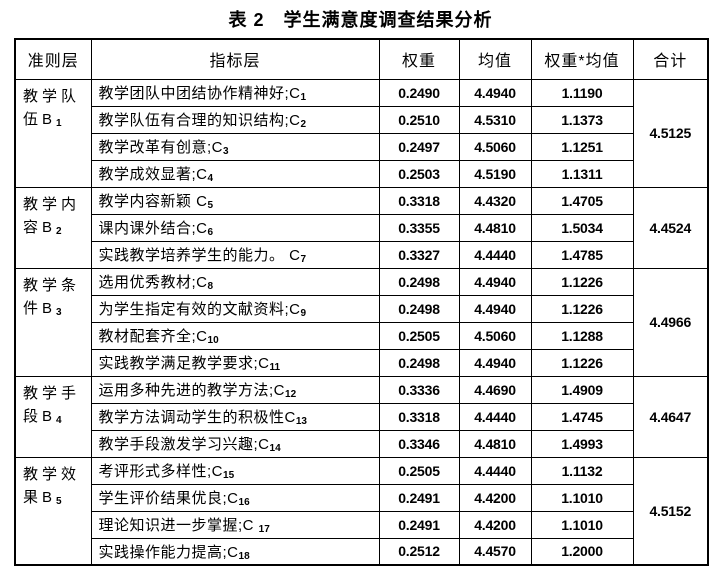  Describe the element at coordinates (419, 59) in the screenshot. I see `column-header-weight: 权重` at that location.